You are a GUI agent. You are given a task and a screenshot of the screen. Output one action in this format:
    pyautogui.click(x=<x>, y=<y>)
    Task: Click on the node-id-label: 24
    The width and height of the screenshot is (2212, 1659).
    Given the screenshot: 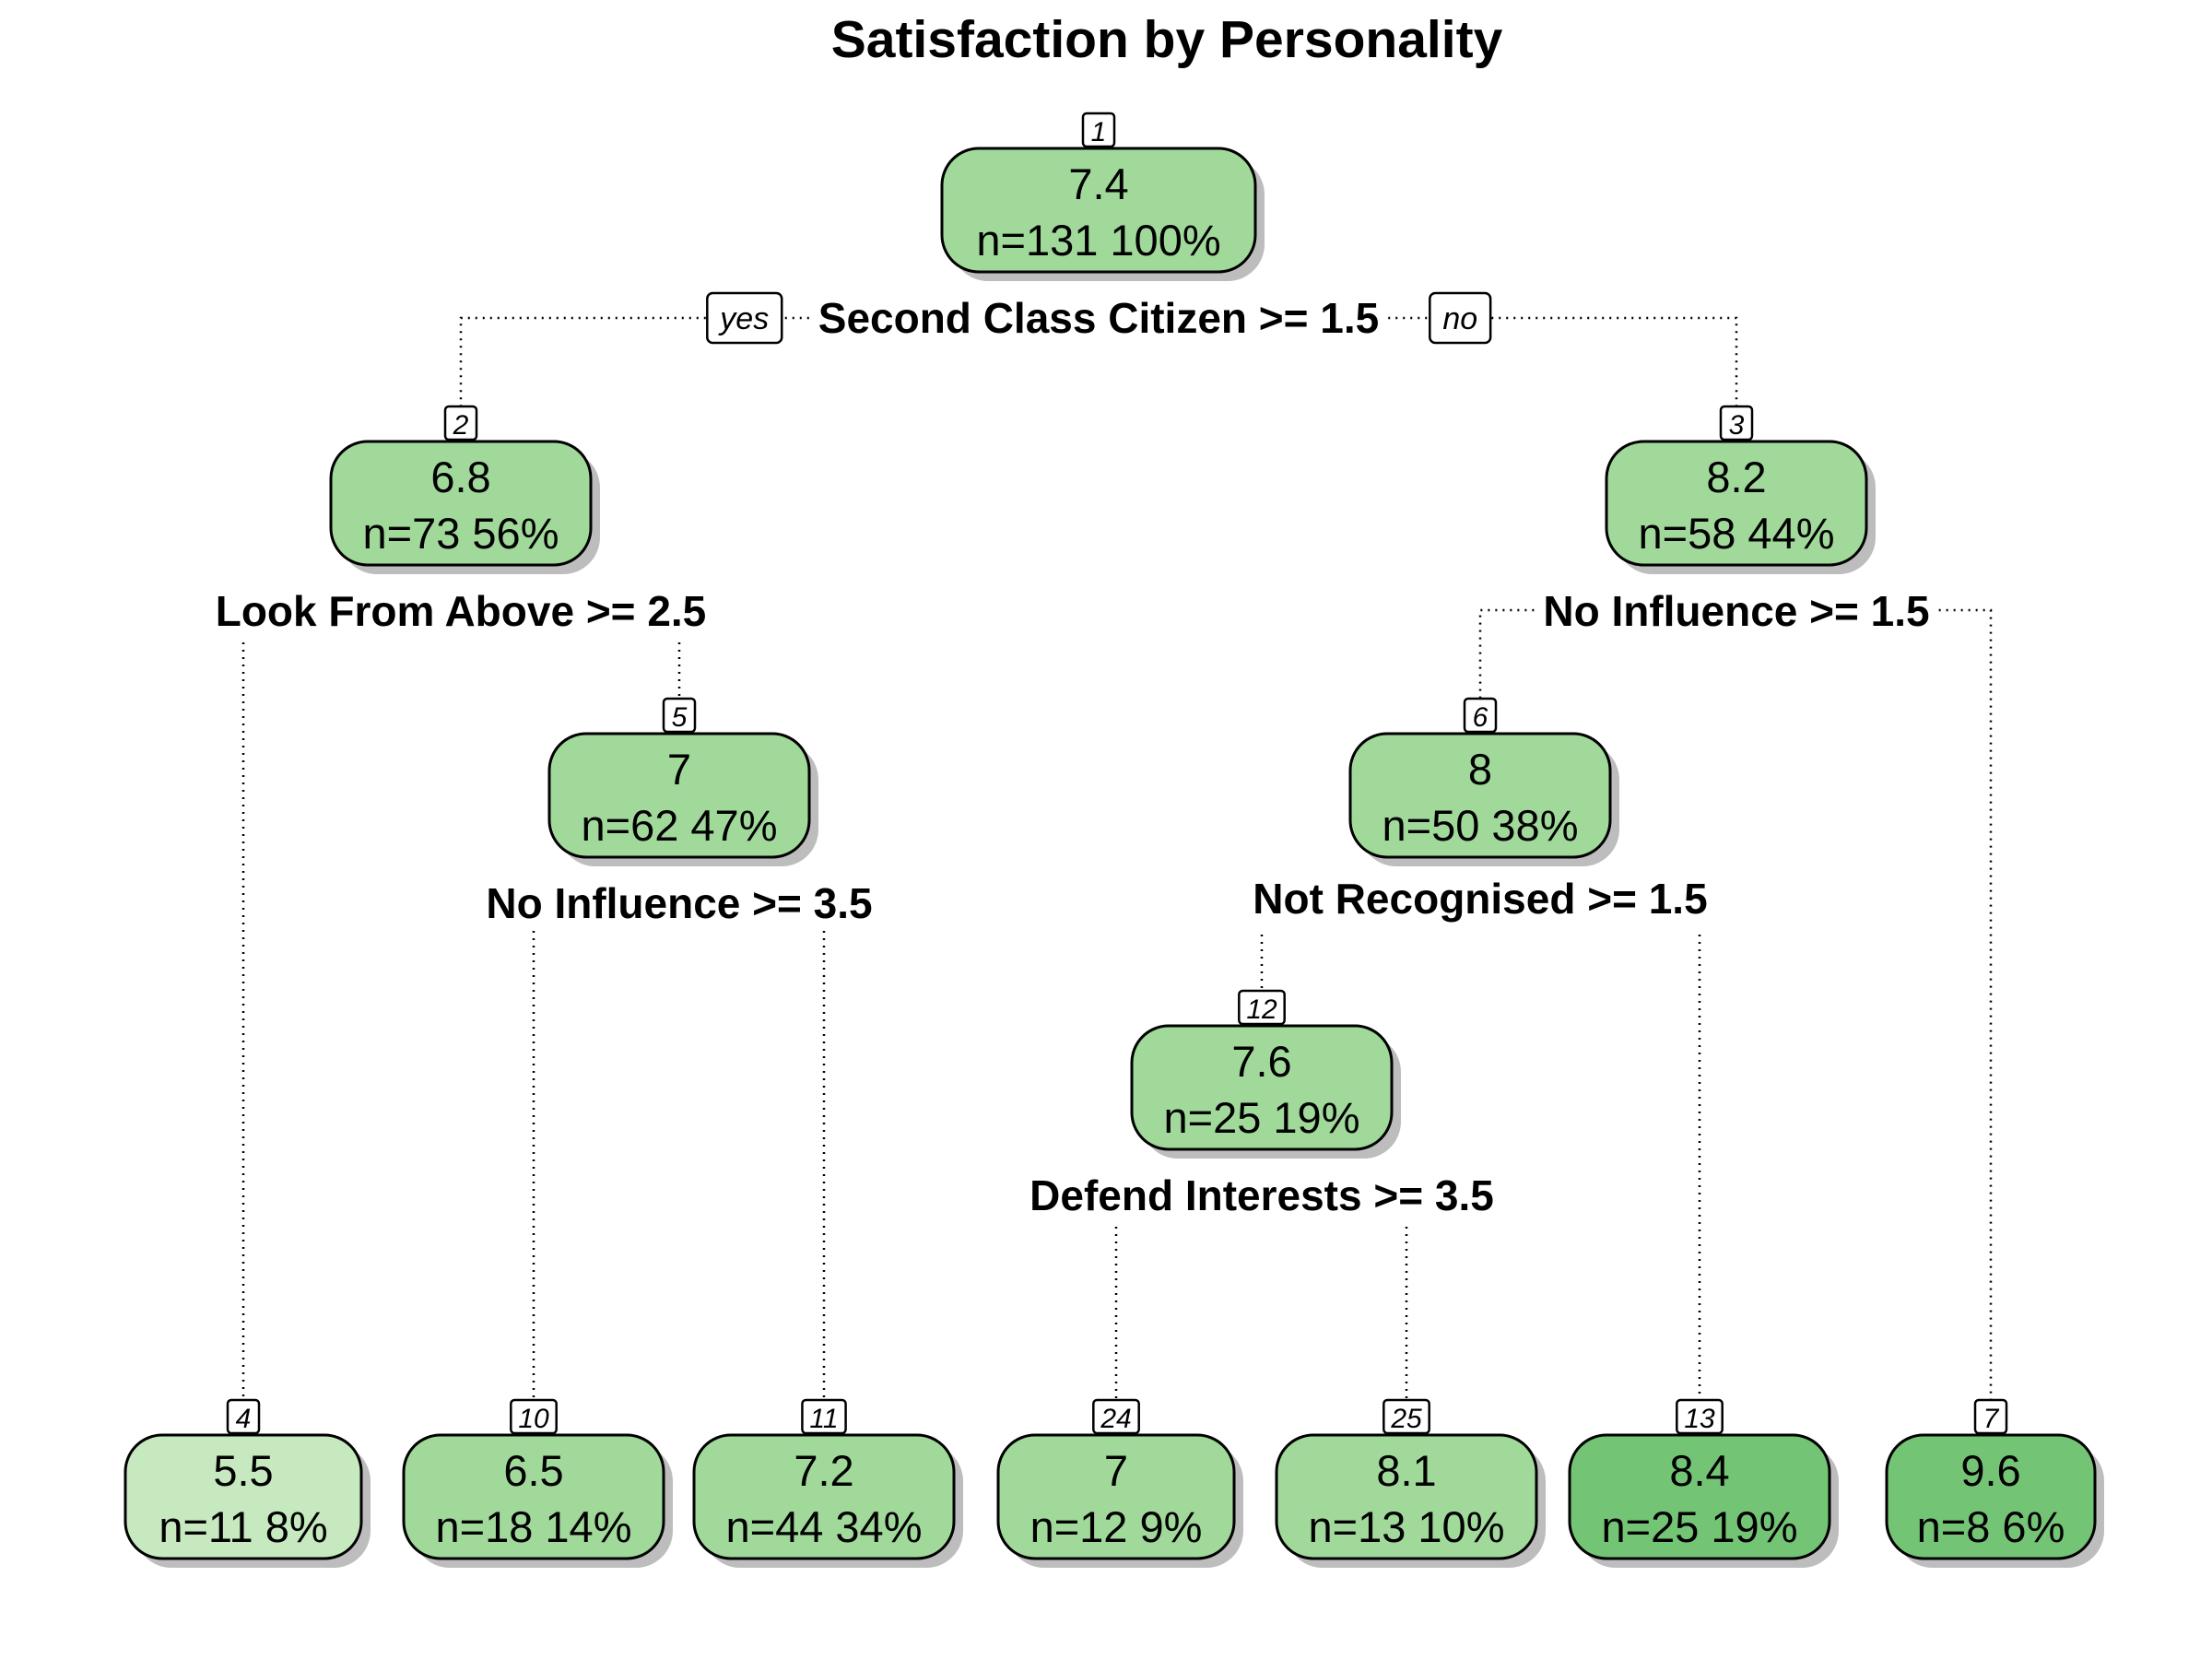 What is the action you would take?
    pyautogui.click(x=1115, y=1419)
    